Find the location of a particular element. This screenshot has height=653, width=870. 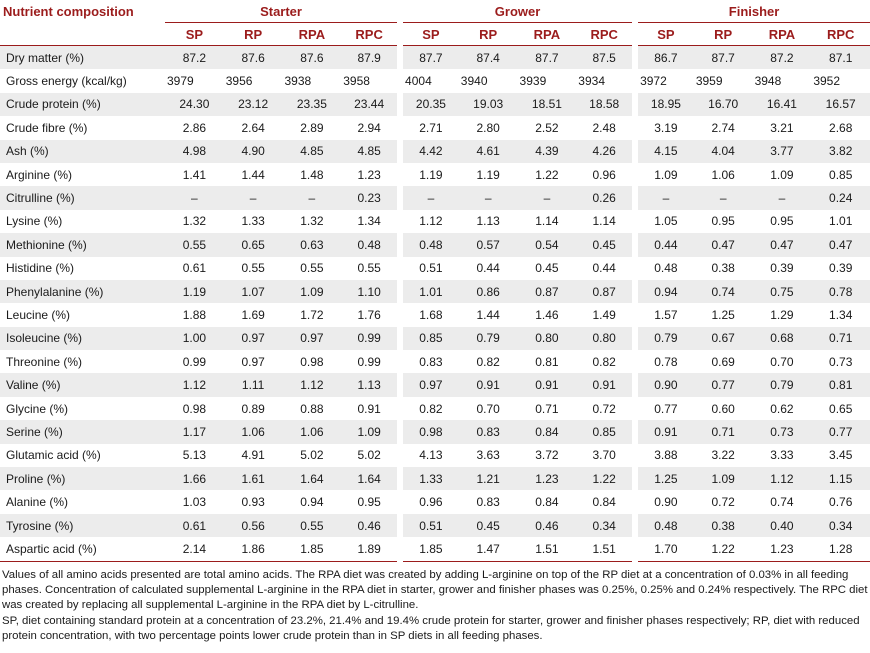

corner-header: Nutrient composition is located at coordinates (68, 11).